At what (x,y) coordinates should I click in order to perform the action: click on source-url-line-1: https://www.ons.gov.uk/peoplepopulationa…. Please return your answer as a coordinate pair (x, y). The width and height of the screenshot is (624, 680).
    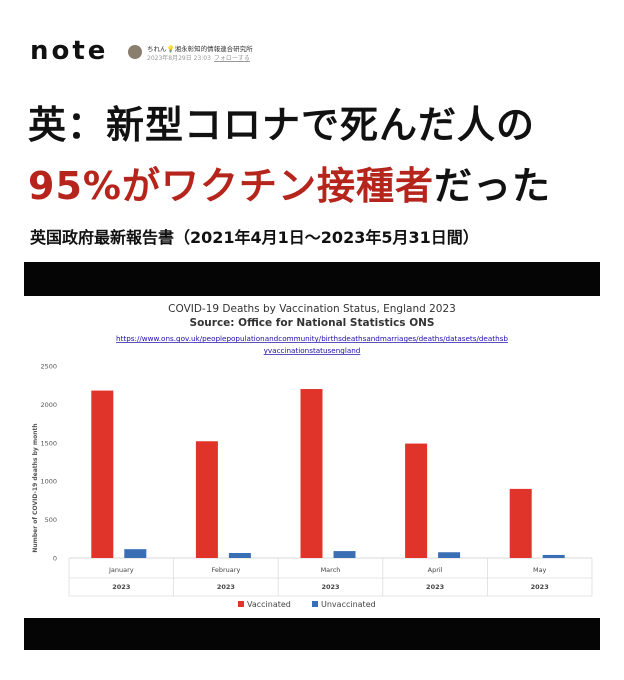
    Looking at the image, I should click on (312, 338).